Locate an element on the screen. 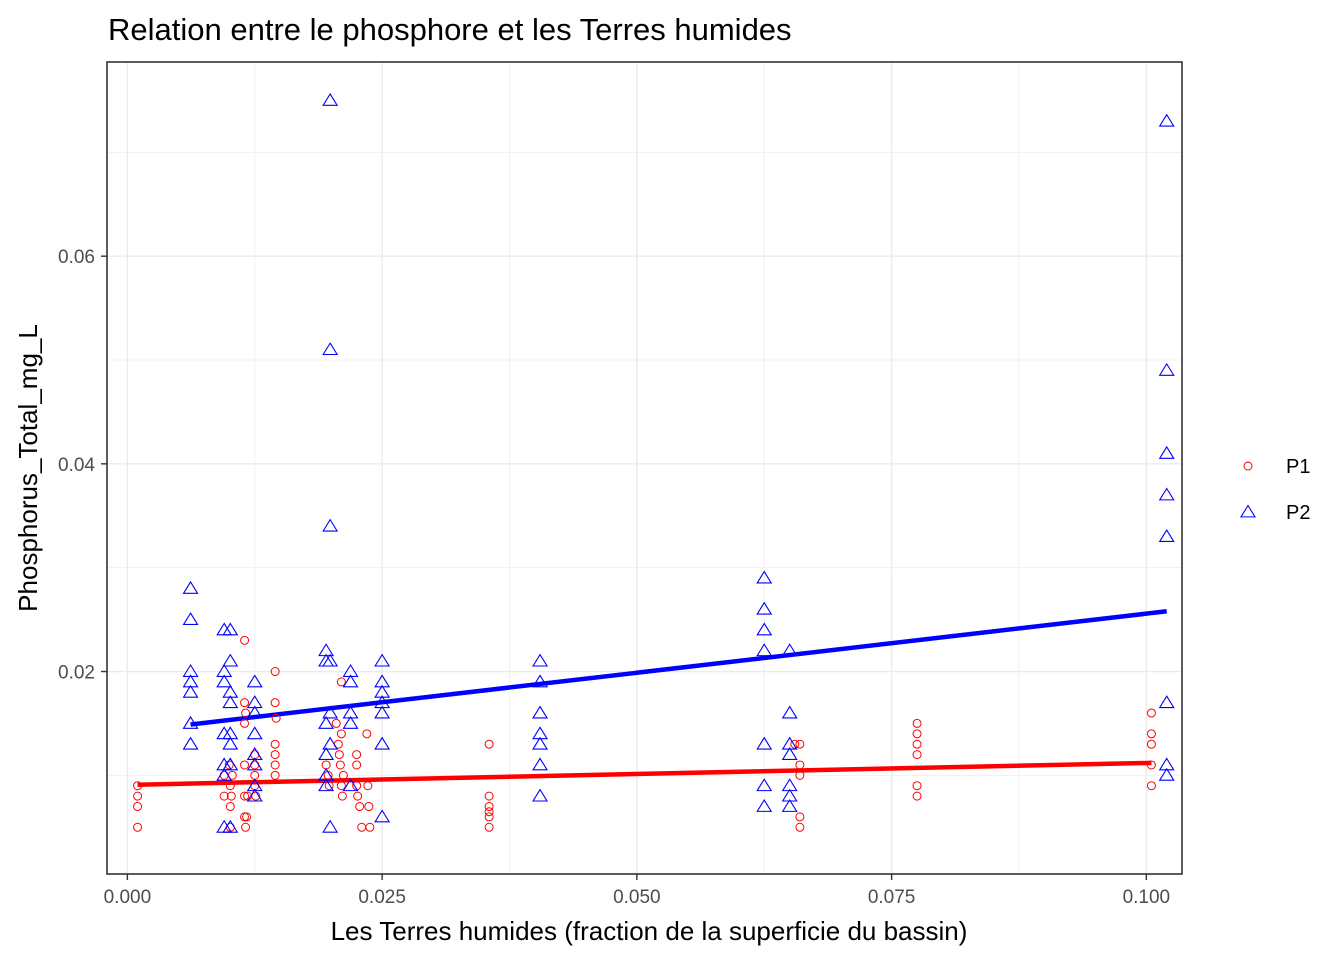  y-tick-label: 0.02 is located at coordinates (76, 673).